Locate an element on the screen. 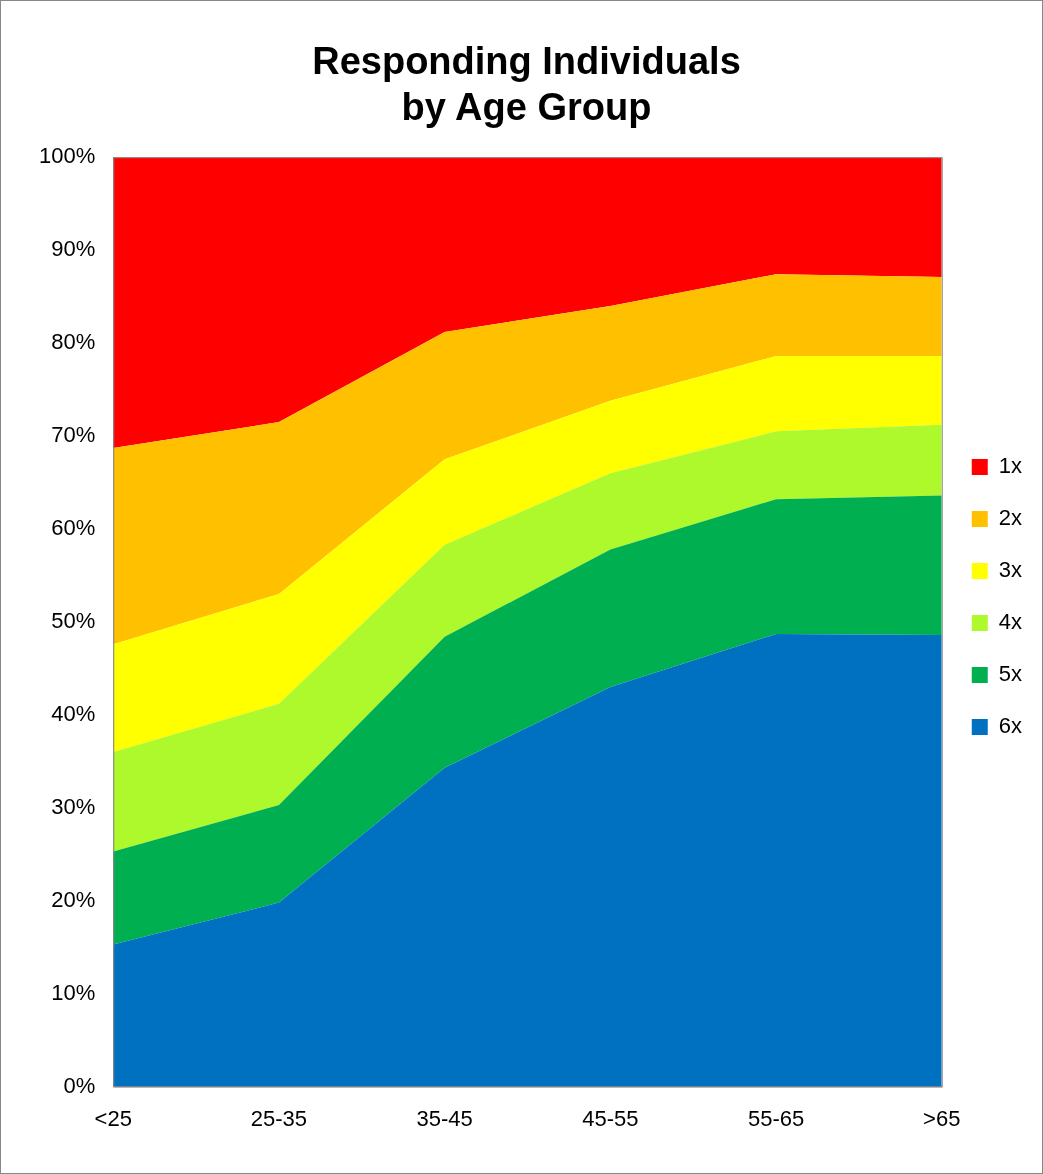  x-tick-label: 35-45 is located at coordinates (444, 1118).